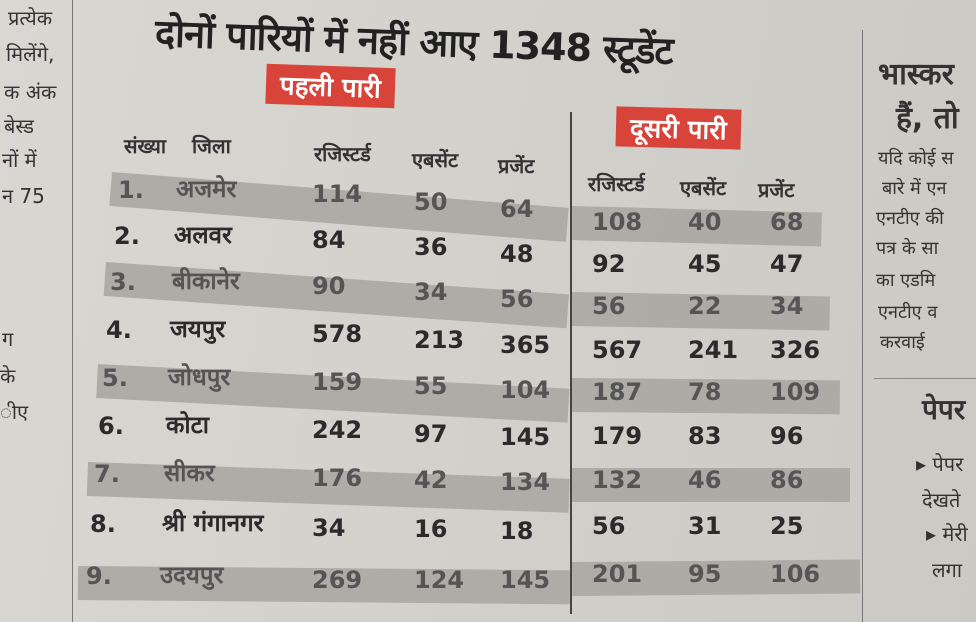 The width and height of the screenshot is (976, 622). I want to click on cell-p1: 48, so click(517, 254).